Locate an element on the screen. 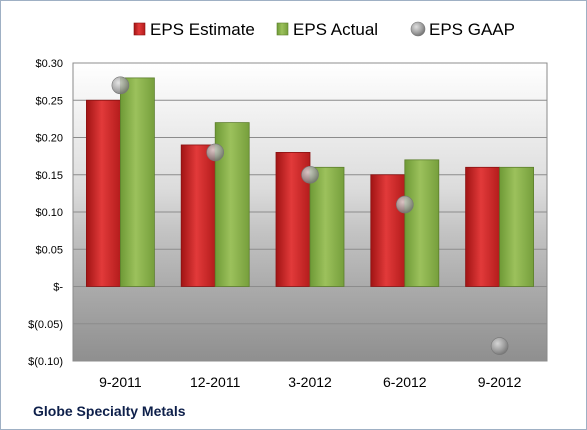 This screenshot has width=587, height=430. legend-eps-estimate-label: EPS Estimate is located at coordinates (202, 29).